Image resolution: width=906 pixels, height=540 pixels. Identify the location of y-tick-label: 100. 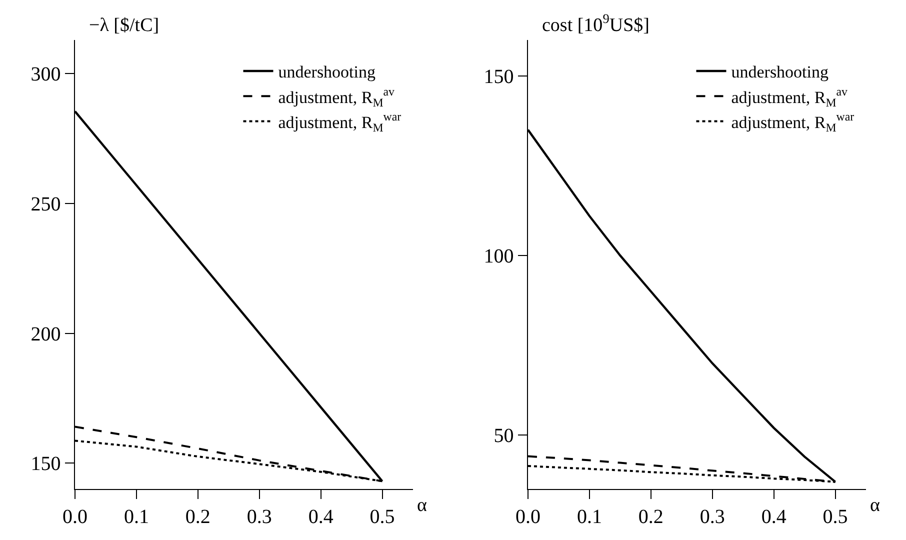
(499, 257).